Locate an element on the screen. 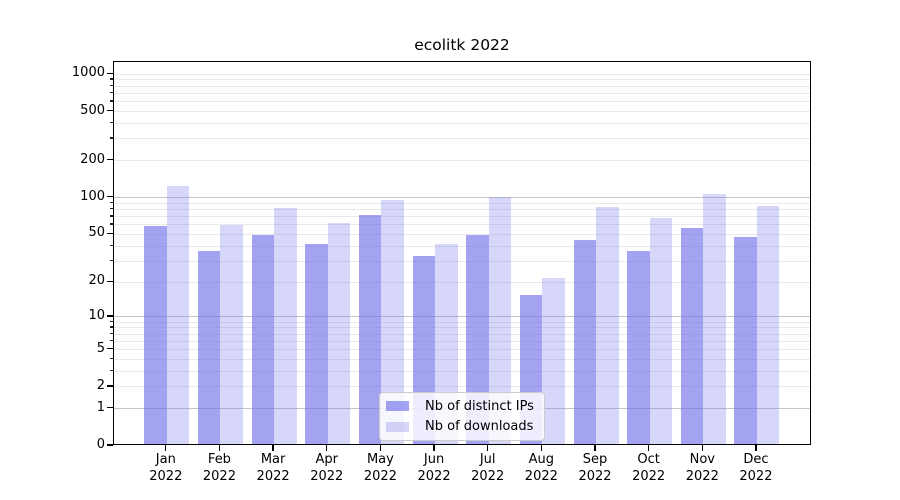 The width and height of the screenshot is (900, 500). x-tick-mark-sep is located at coordinates (595, 448).